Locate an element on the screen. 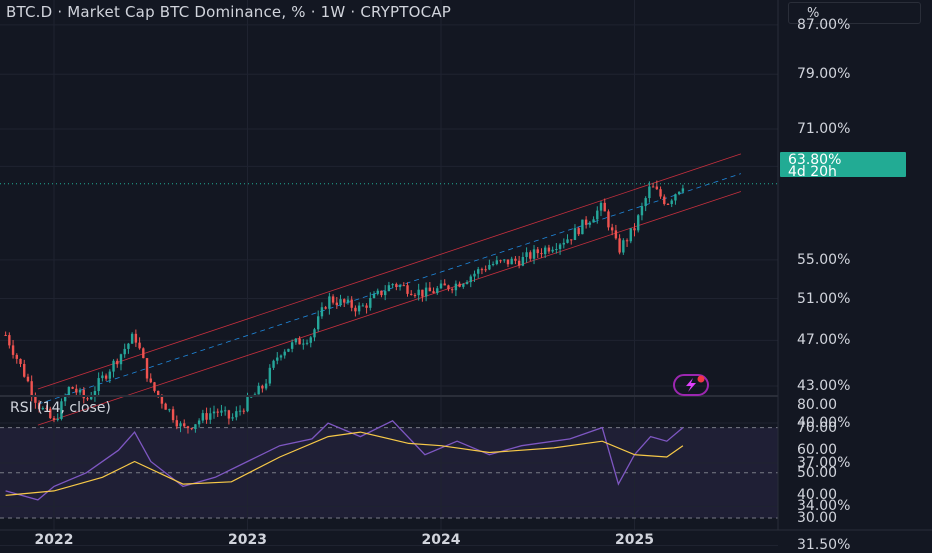 The image size is (932, 553). scale-unit-selector: % is located at coordinates (854, 13).